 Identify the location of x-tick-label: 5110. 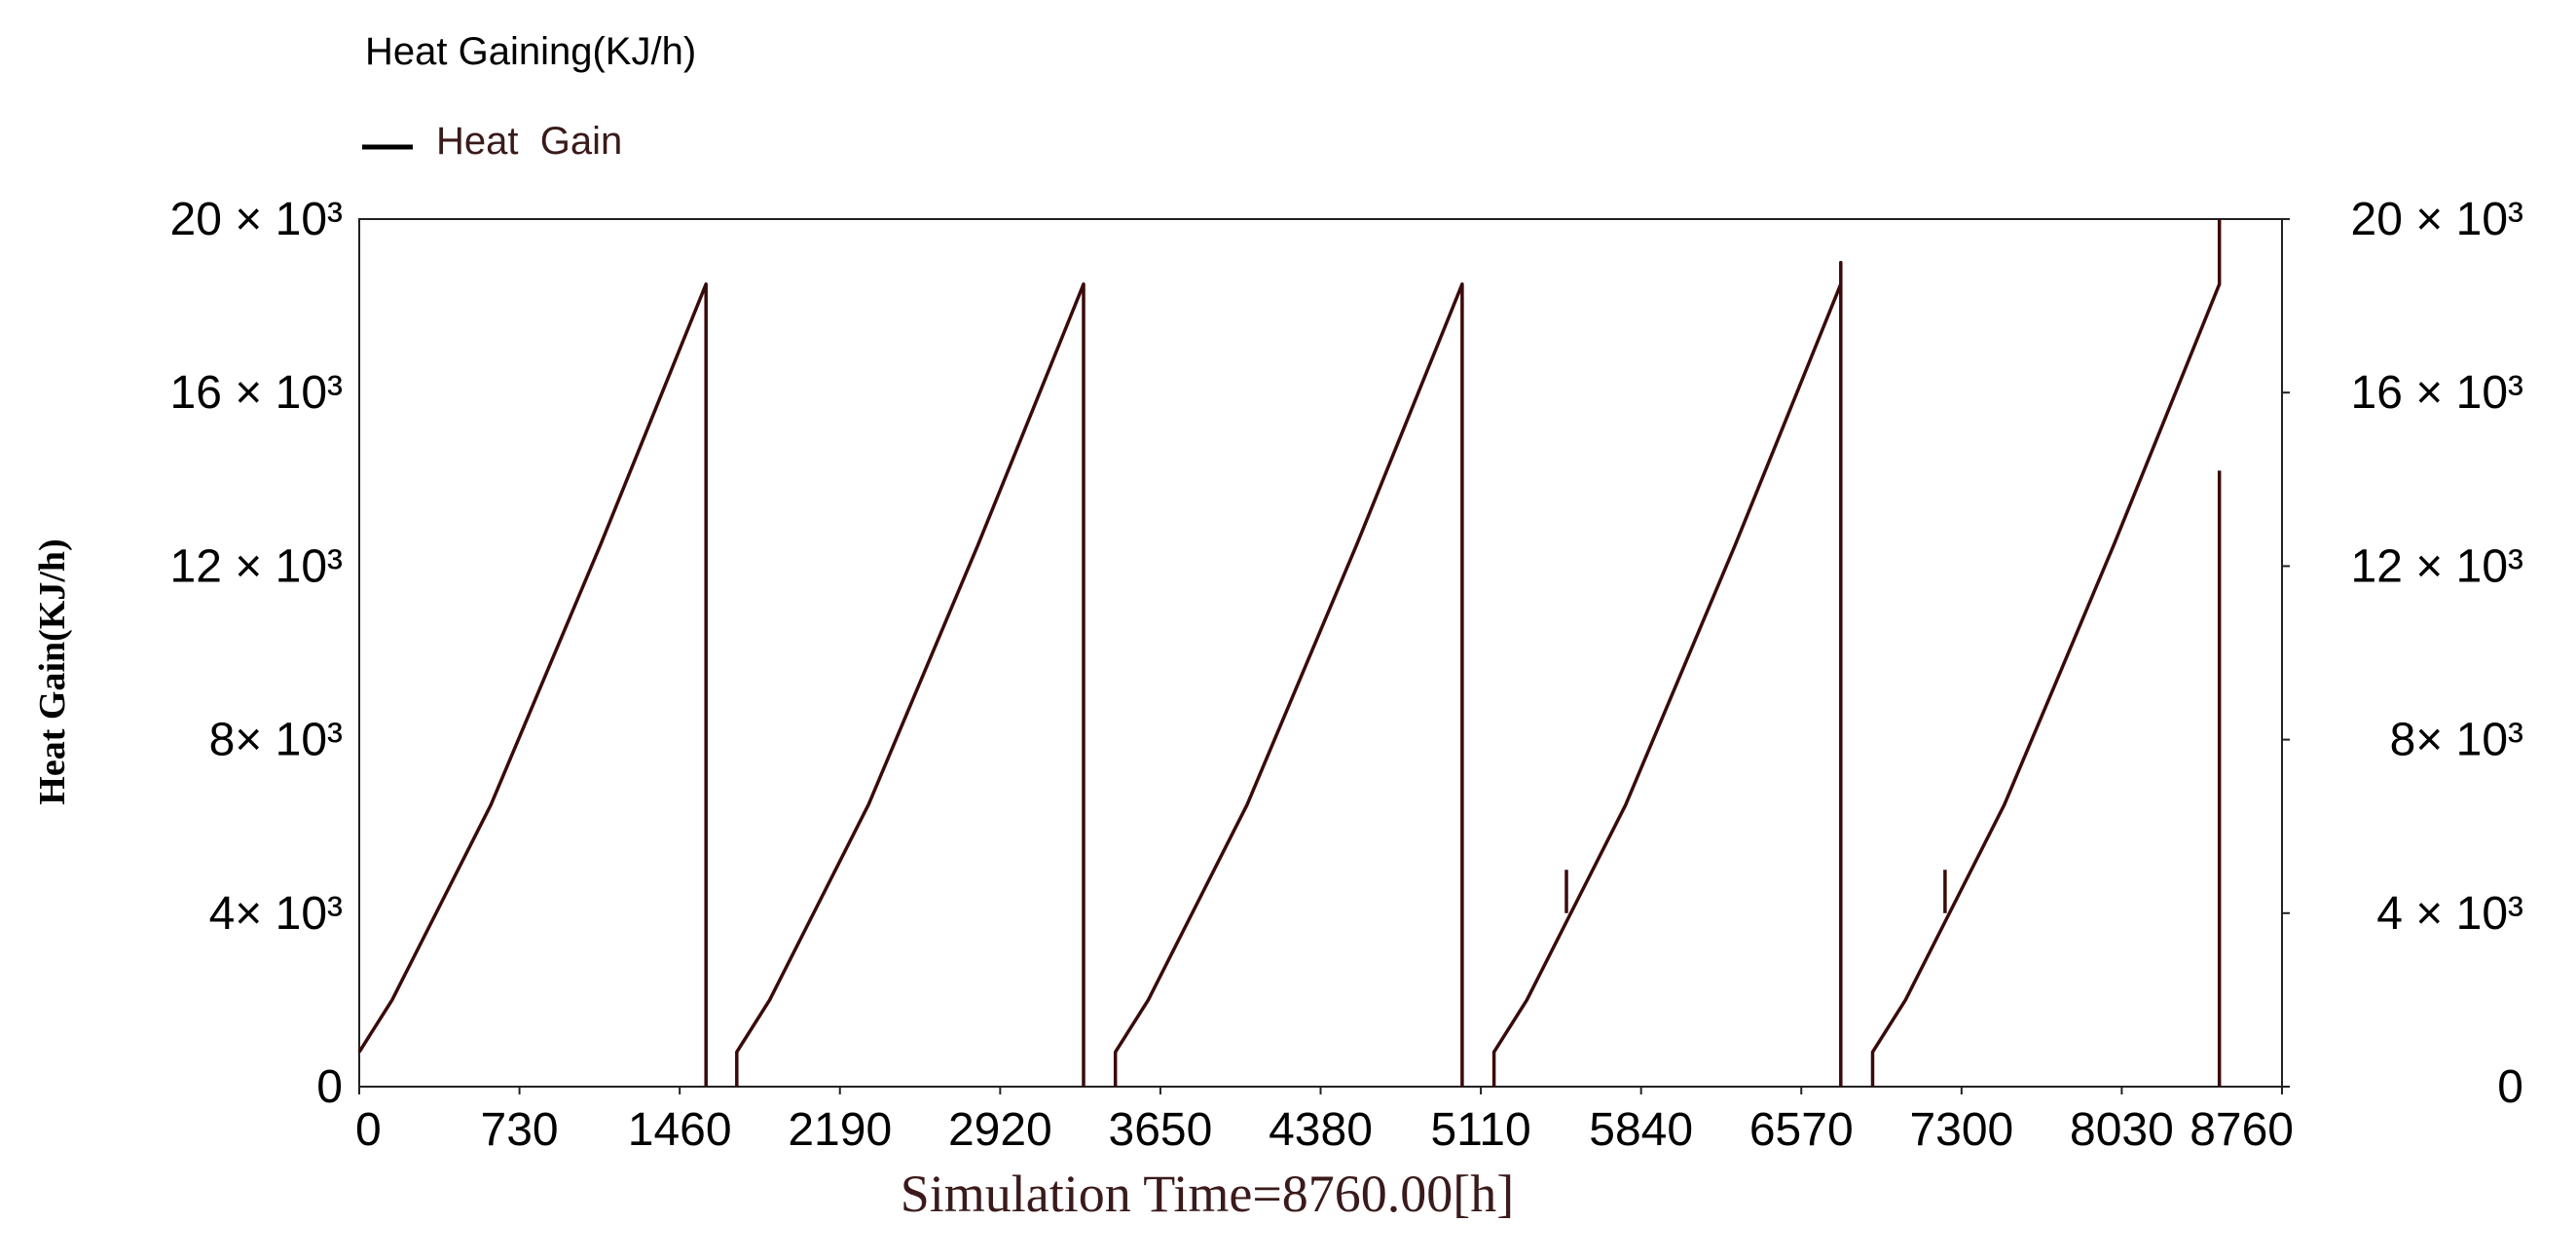
(1480, 1130).